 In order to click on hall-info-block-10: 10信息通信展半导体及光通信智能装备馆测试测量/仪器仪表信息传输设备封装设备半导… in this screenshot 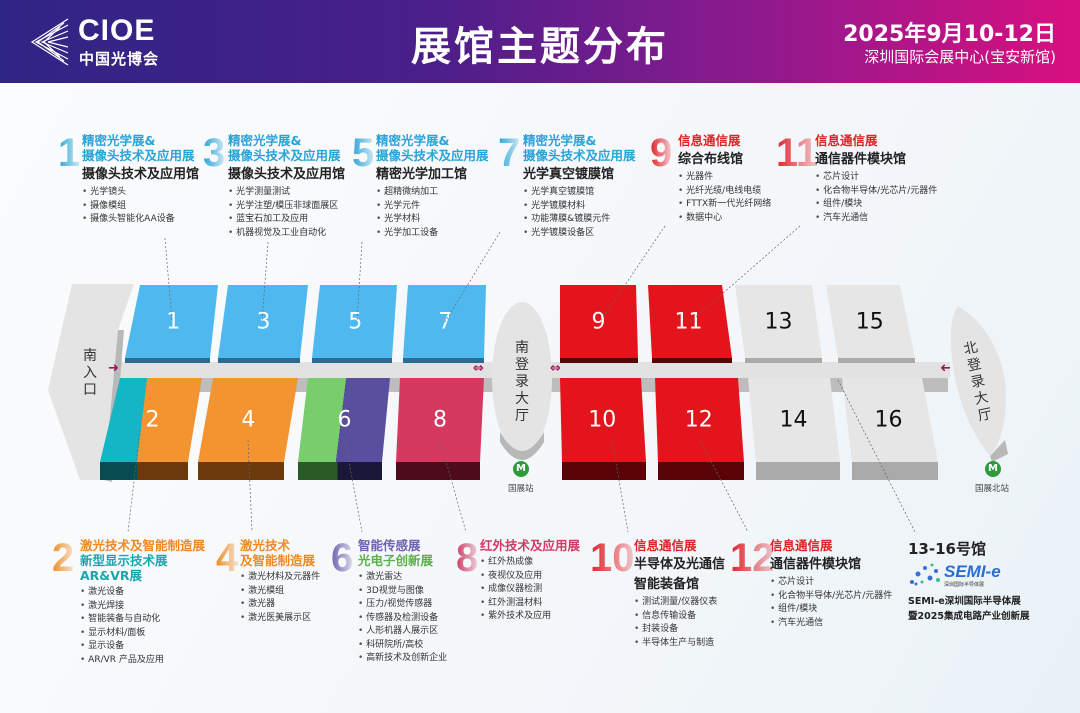, I will do `click(657, 594)`.